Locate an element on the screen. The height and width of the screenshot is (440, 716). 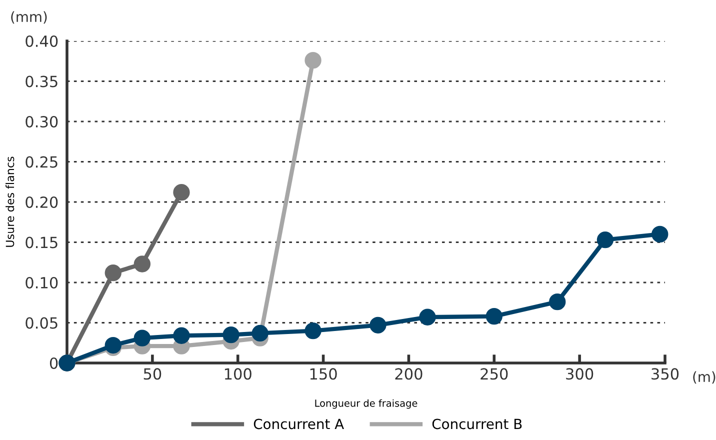
y-tick-label: 0.25 is located at coordinates (42, 162).